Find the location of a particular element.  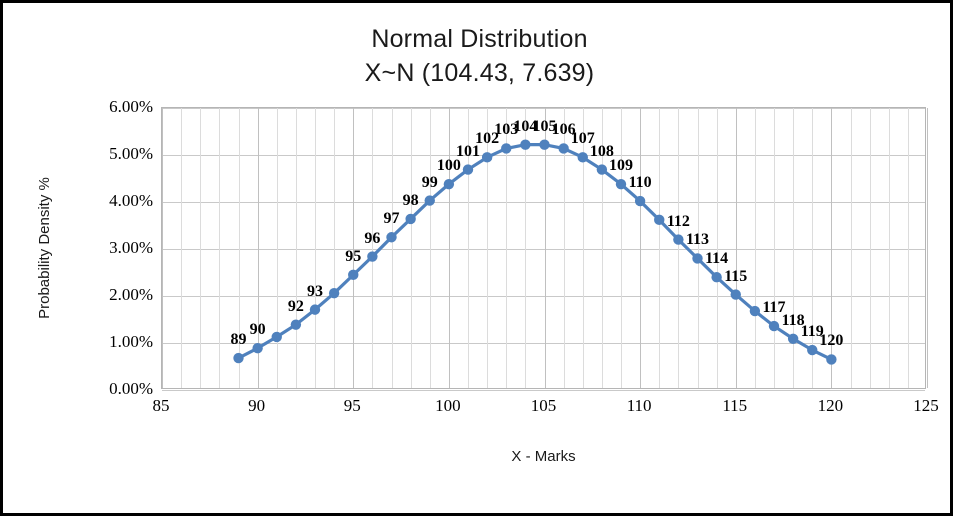

x-tick-label: 120 is located at coordinates (830, 405).